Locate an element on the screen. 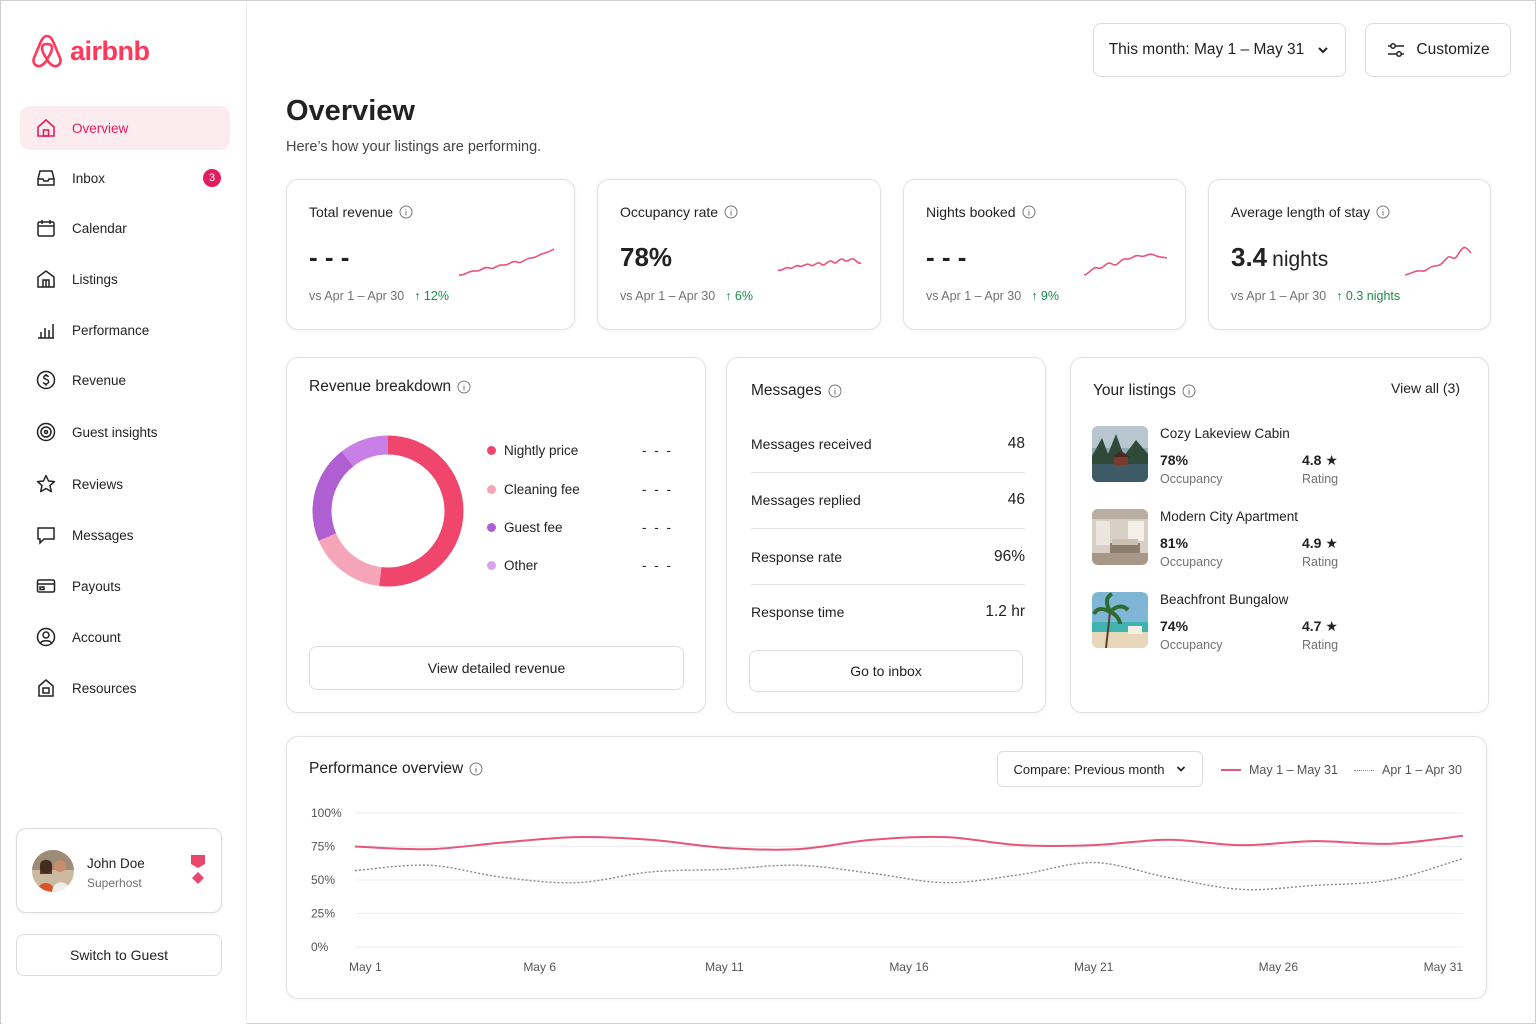 The width and height of the screenshot is (1536, 1024). home-icon is located at coordinates (46, 128).